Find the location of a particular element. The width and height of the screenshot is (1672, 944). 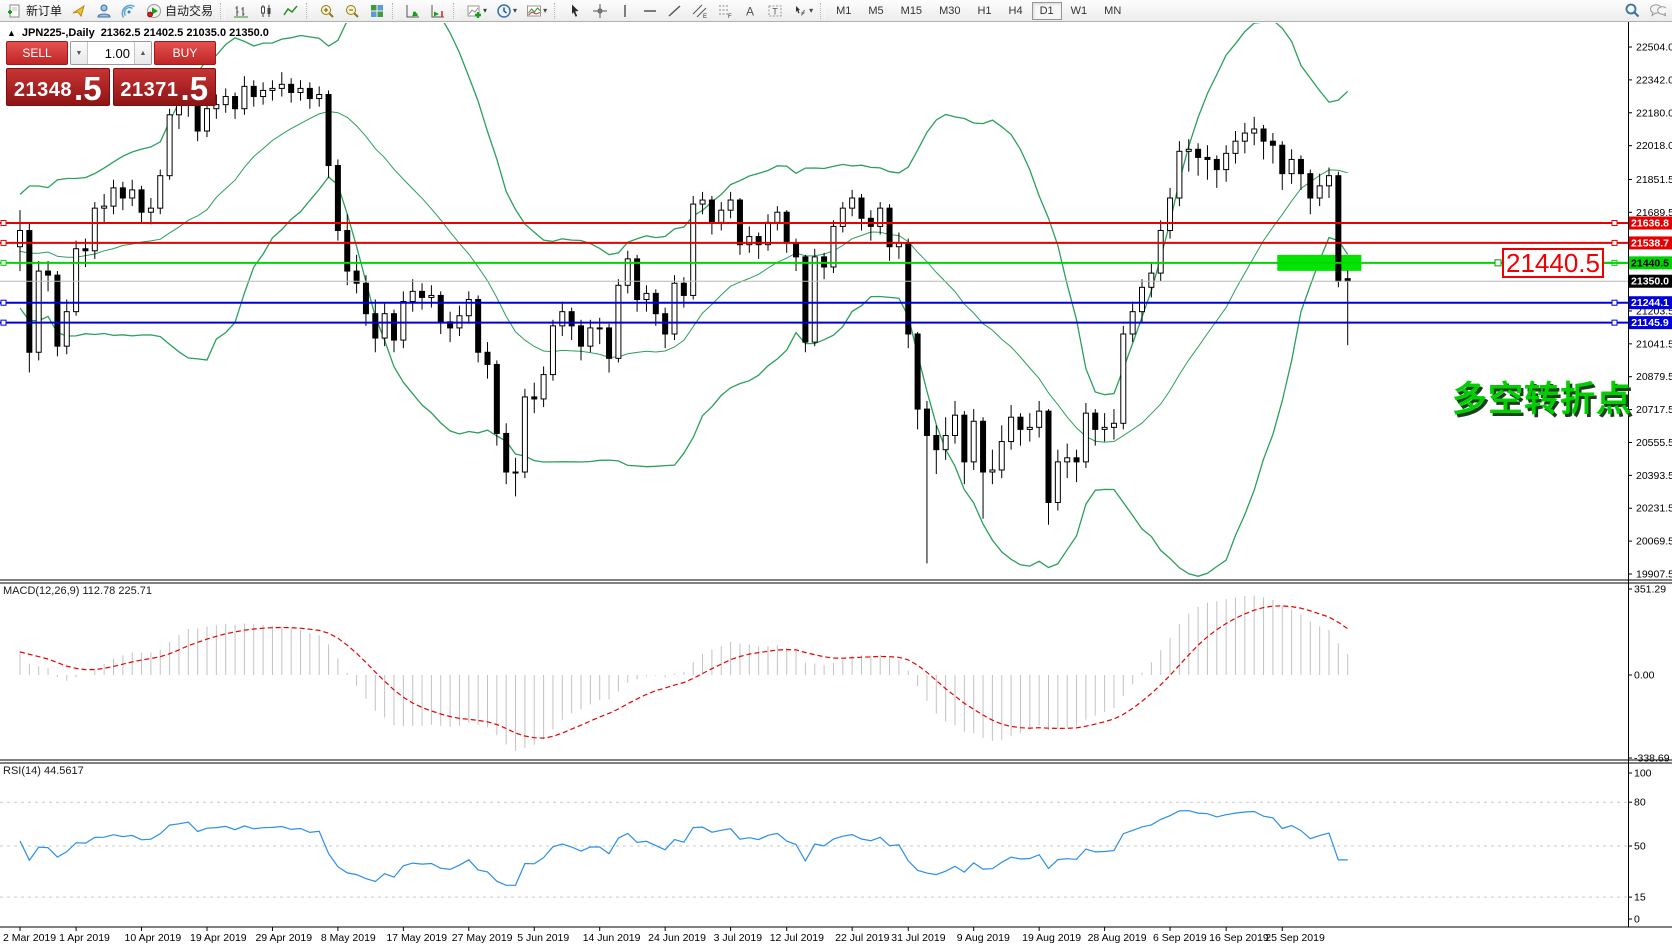

date-label: 19 Aug 2019 is located at coordinates (1051, 938).